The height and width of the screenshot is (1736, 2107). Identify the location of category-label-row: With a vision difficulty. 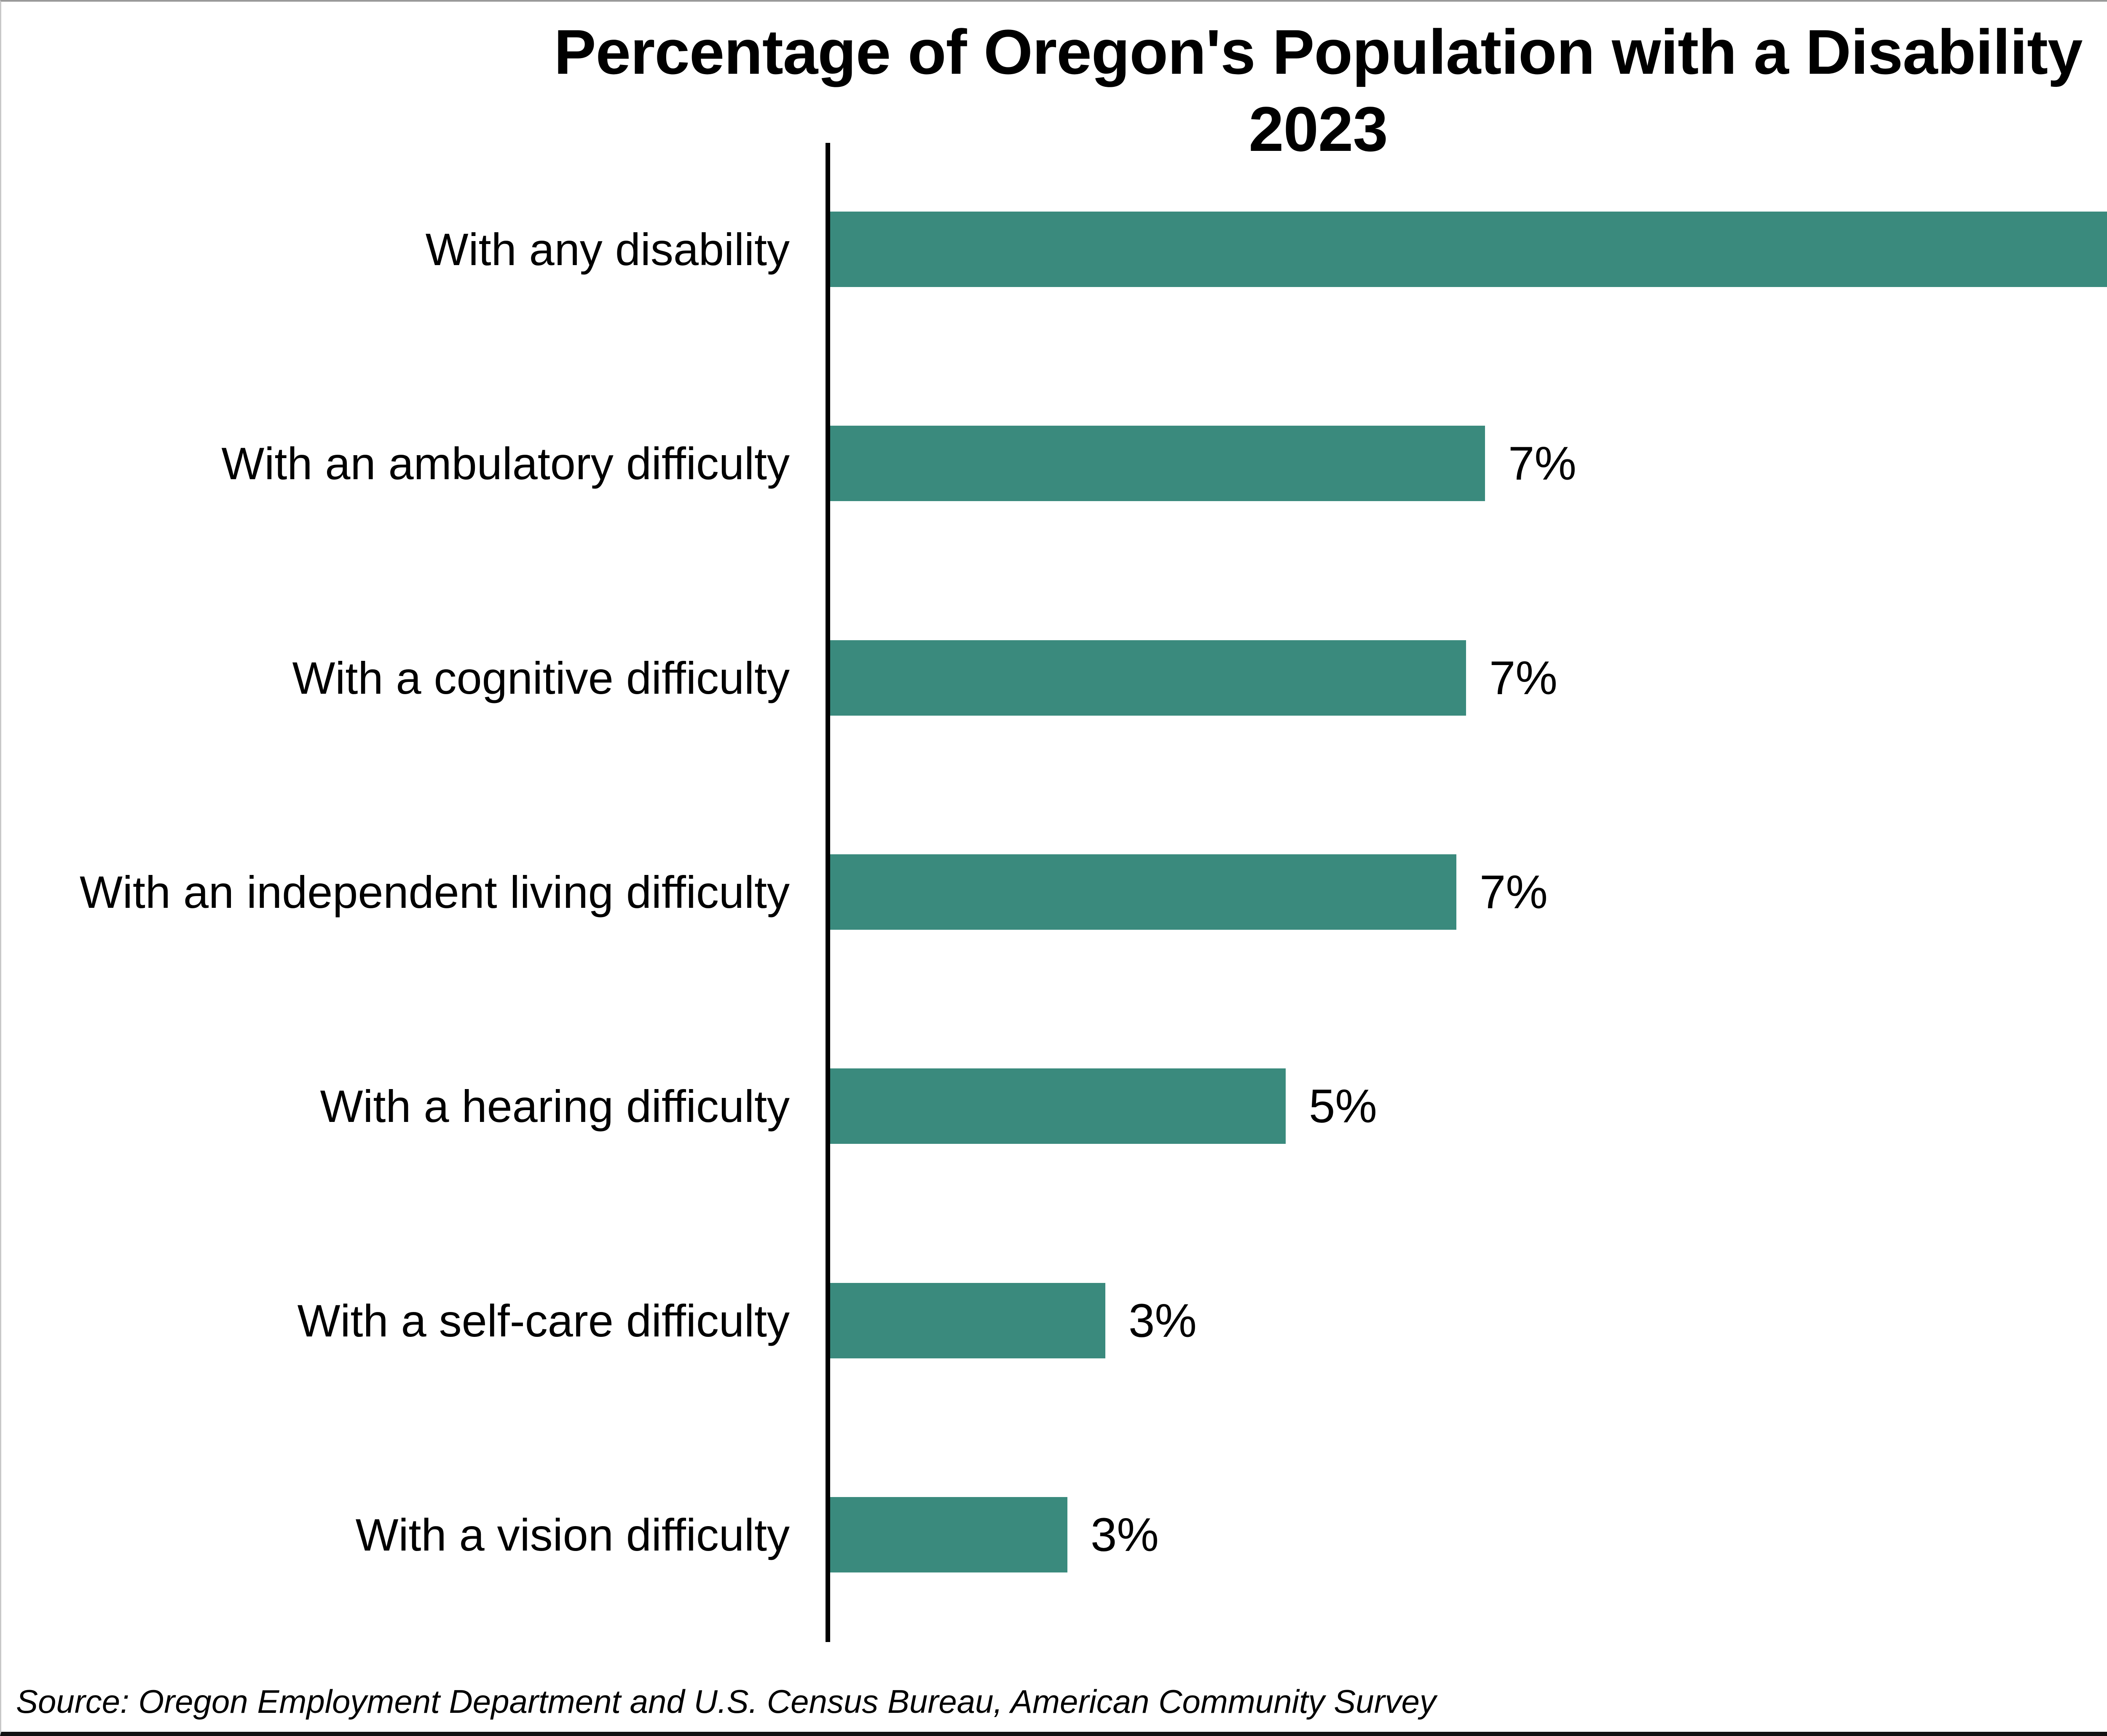
(573, 1534).